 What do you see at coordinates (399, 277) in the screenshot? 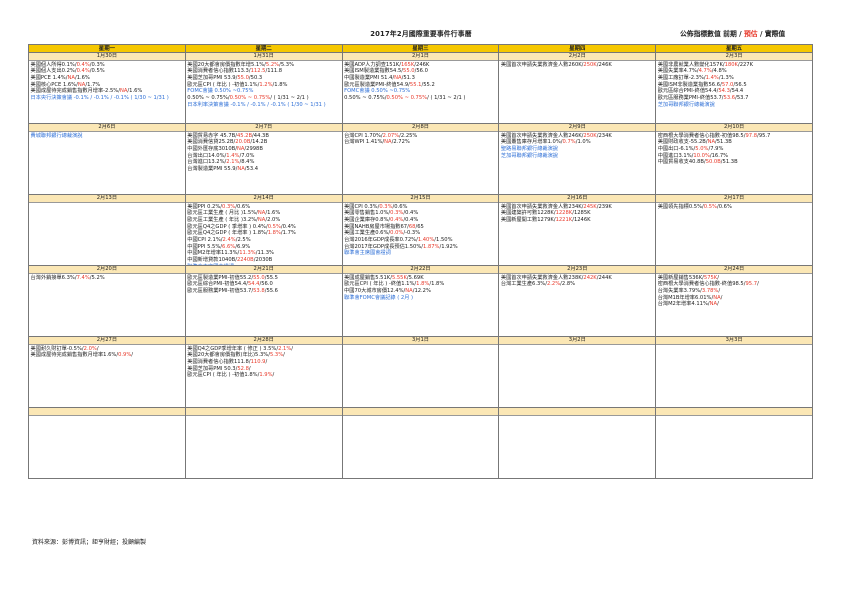
I see `event-forecast-value: 5.55K` at bounding box center [399, 277].